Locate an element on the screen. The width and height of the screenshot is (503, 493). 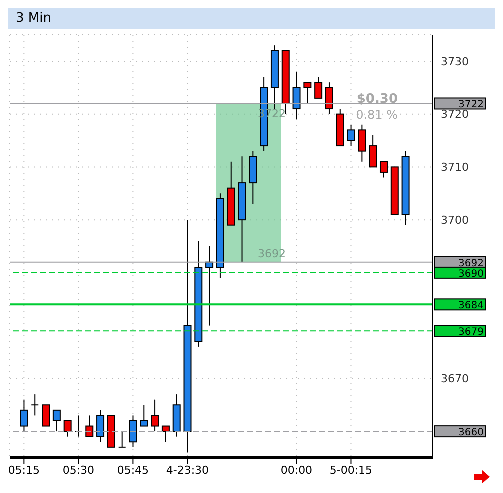
x-tick-label: 05:45 is located at coordinates (133, 470).